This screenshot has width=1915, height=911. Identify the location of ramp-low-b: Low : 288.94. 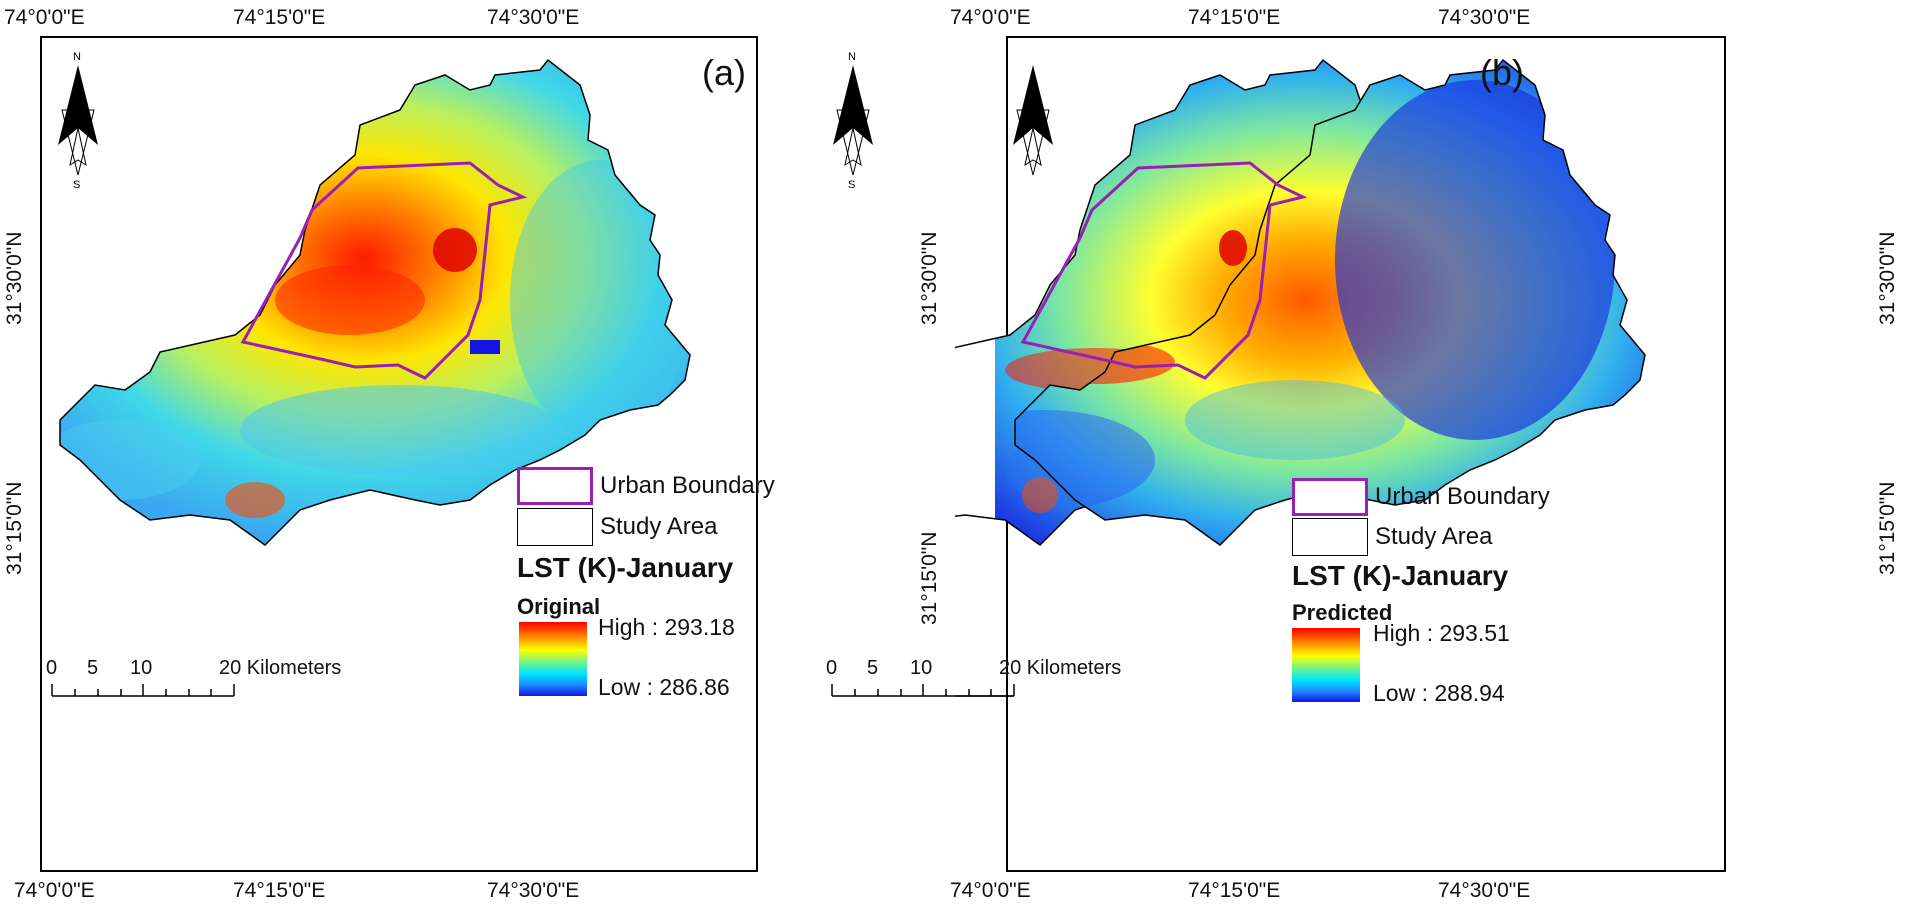
(1439, 693).